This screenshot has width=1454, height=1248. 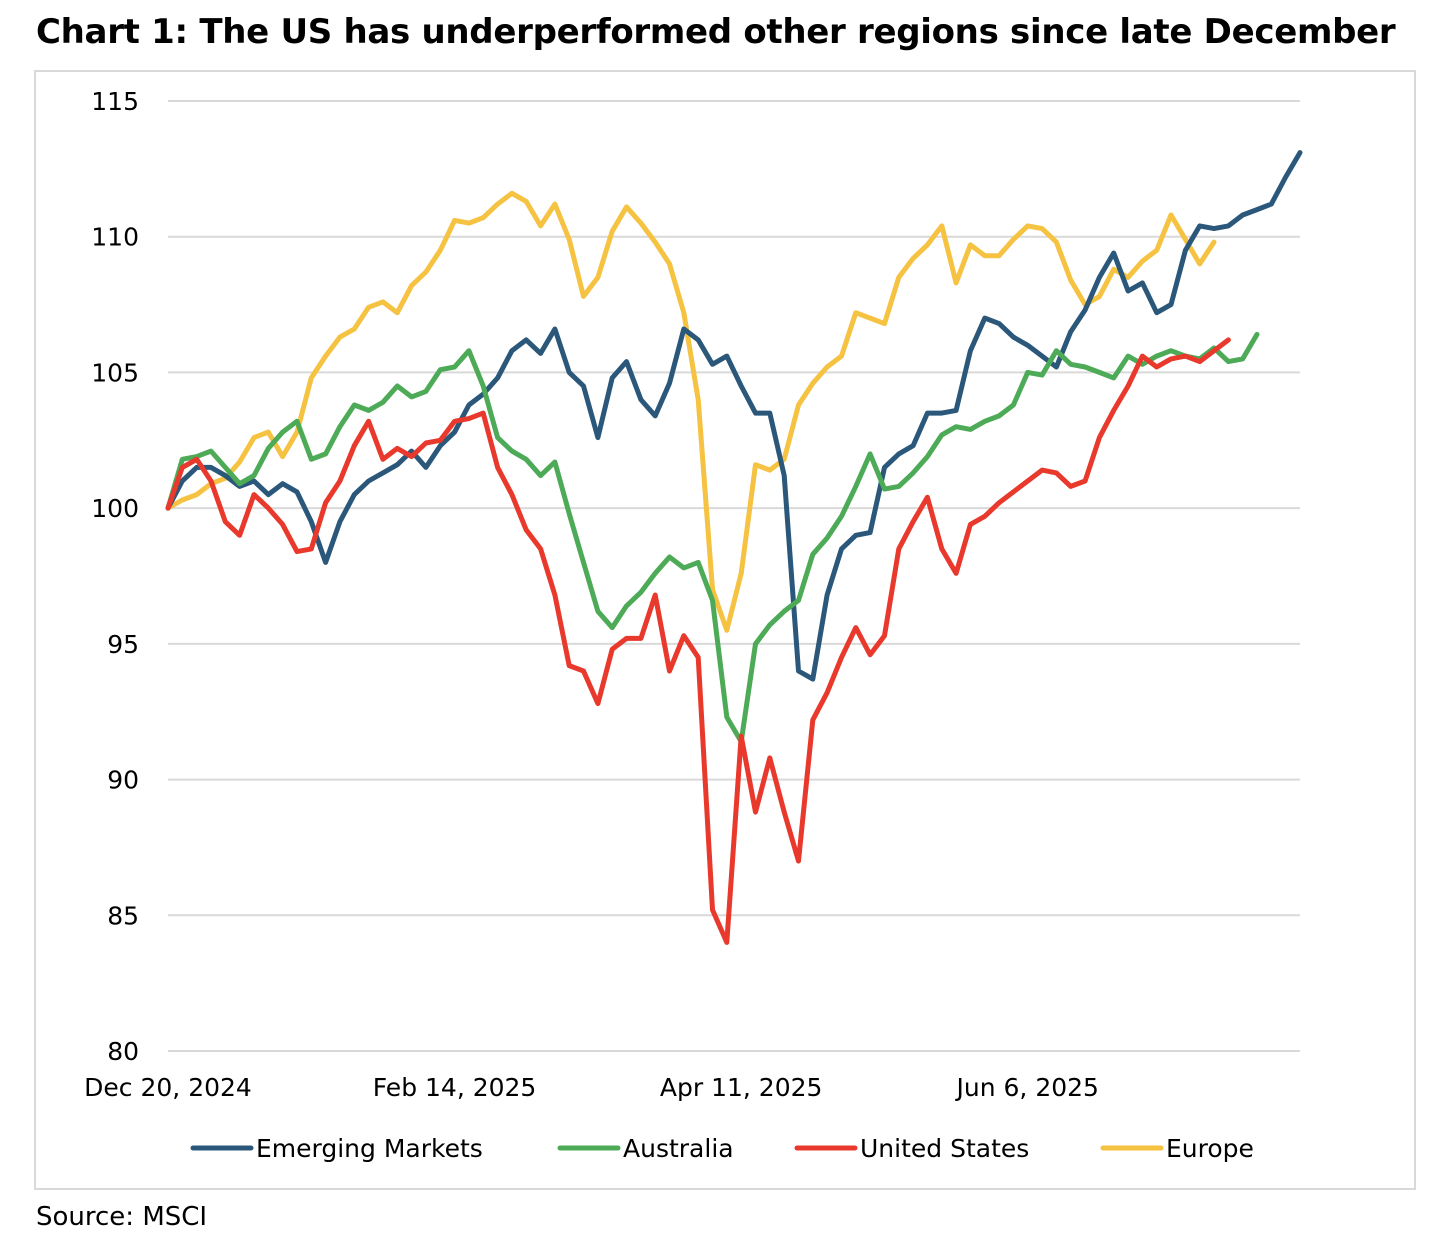 I want to click on y-tick-label: 80, so click(x=123, y=1051).